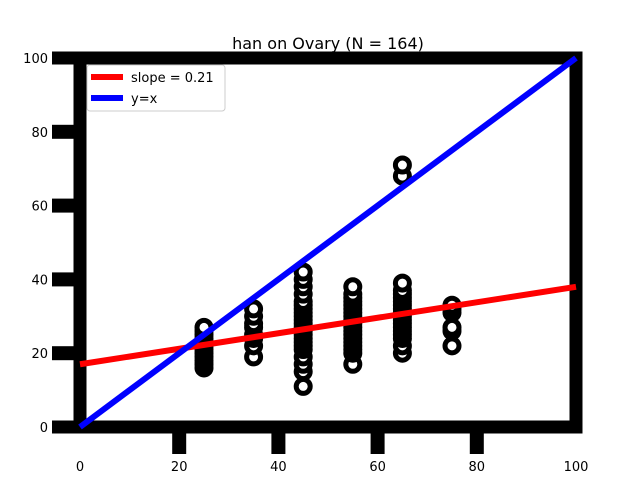 The height and width of the screenshot is (480, 640). I want to click on x-tick-label: 60, so click(377, 467).